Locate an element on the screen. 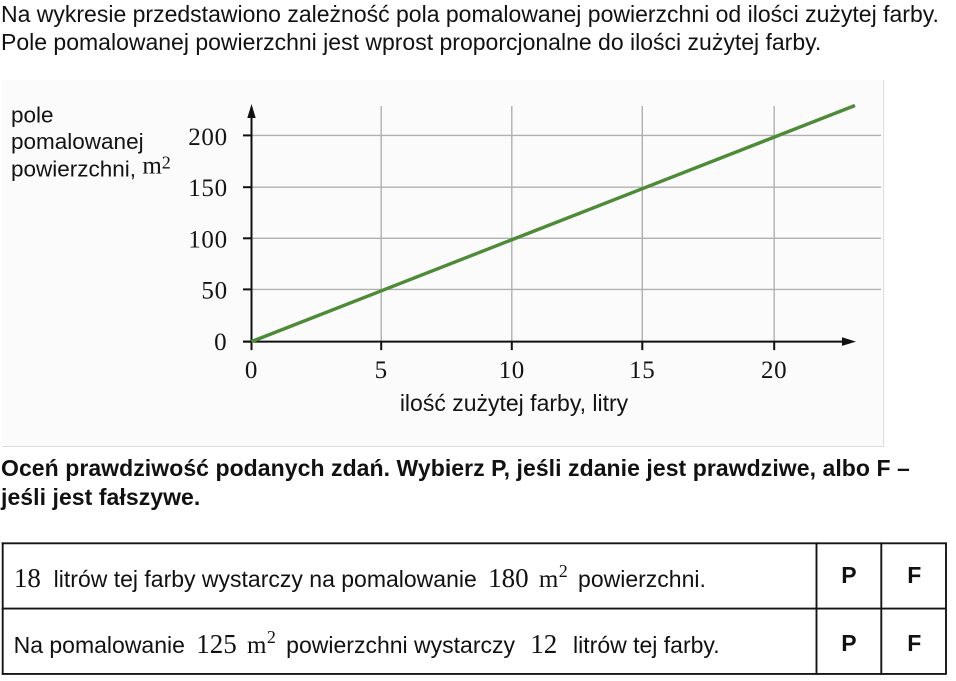 The width and height of the screenshot is (956, 681). svg-text: 15 is located at coordinates (642, 370).